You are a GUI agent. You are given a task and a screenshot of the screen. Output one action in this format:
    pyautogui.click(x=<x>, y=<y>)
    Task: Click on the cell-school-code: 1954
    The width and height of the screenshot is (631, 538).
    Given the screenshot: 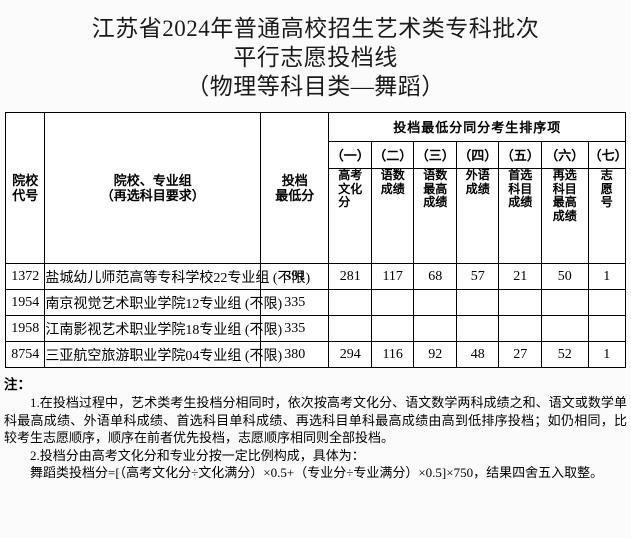 What is the action you would take?
    pyautogui.click(x=25, y=302)
    